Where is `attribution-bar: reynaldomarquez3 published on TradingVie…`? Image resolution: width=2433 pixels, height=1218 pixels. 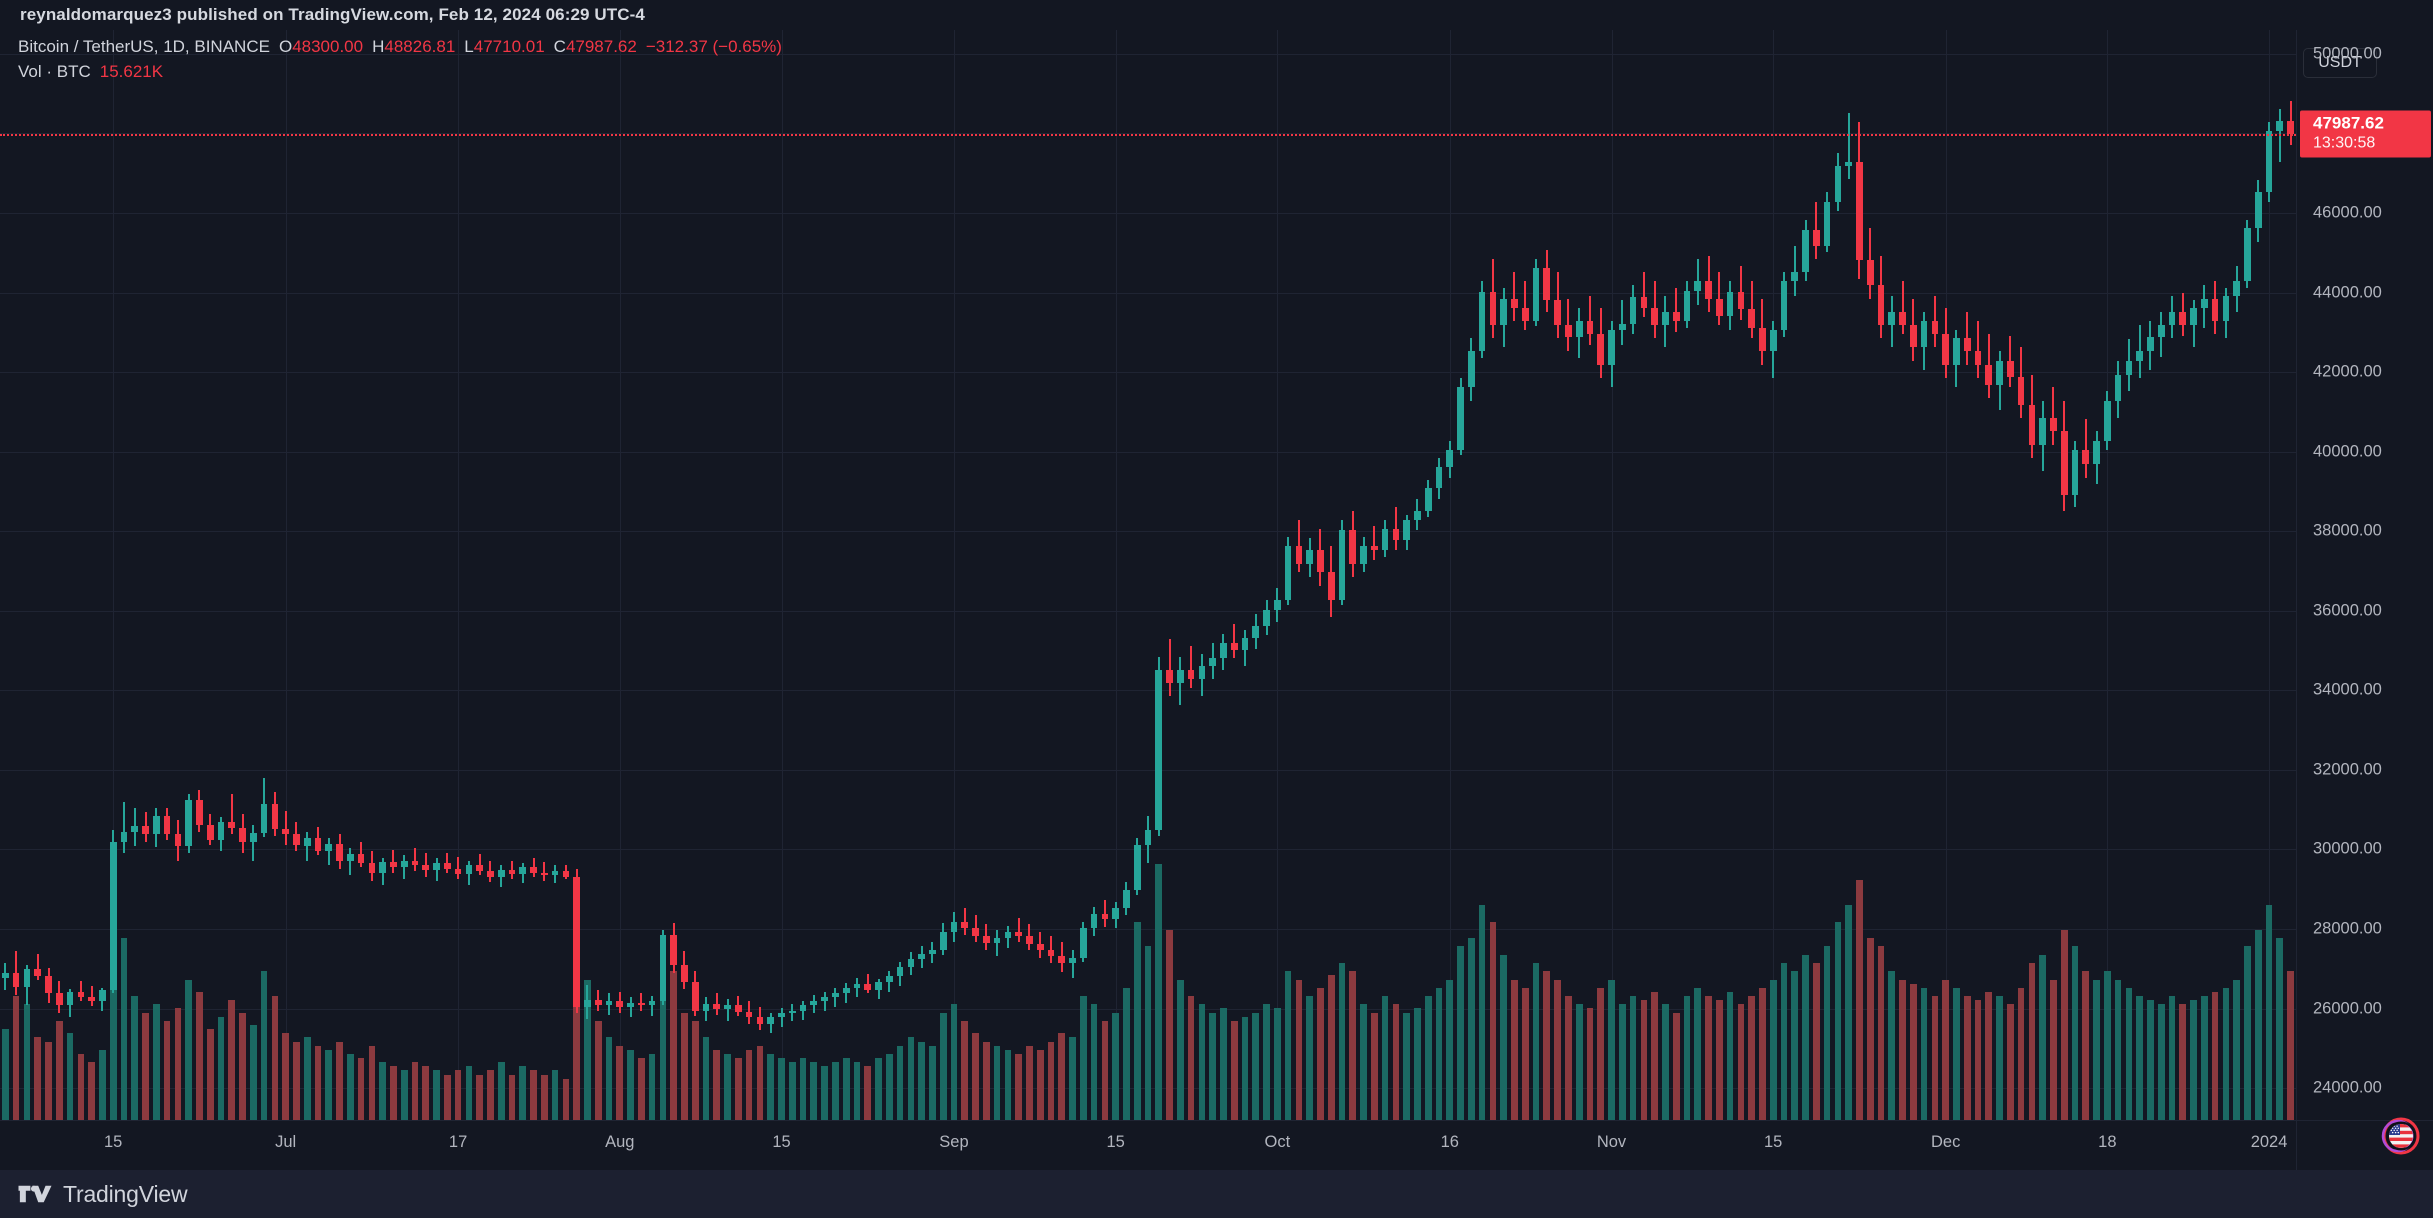 attribution-bar: reynaldomarquez3 published on TradingVie… is located at coordinates (1216, 15).